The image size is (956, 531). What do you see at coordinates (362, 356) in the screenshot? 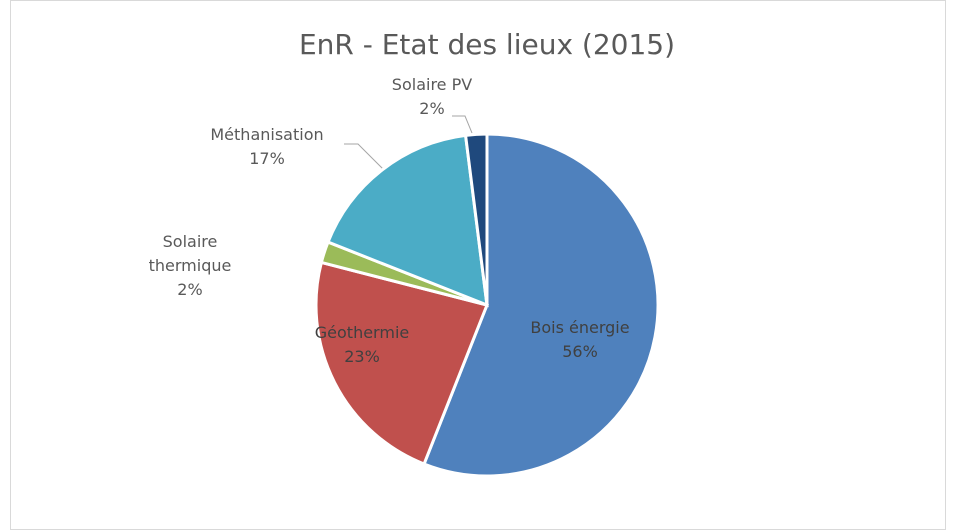
I see `value-label: 23%` at bounding box center [362, 356].